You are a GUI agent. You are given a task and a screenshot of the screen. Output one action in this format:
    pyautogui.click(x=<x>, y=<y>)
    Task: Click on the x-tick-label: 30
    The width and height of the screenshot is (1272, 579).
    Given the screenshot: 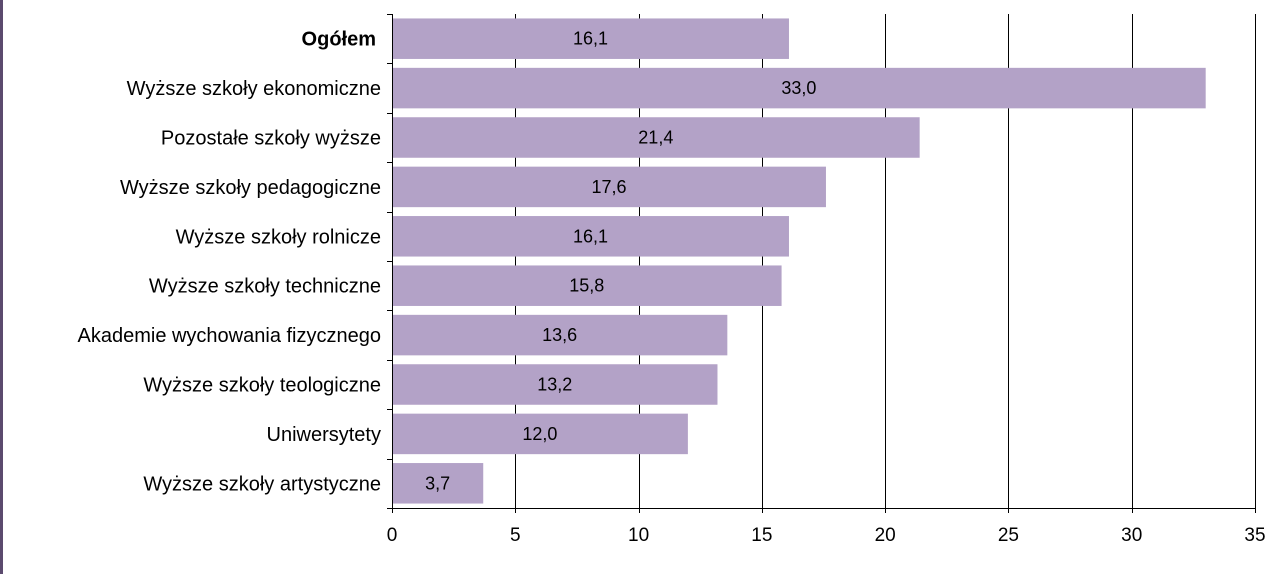 What is the action you would take?
    pyautogui.click(x=1131, y=535)
    